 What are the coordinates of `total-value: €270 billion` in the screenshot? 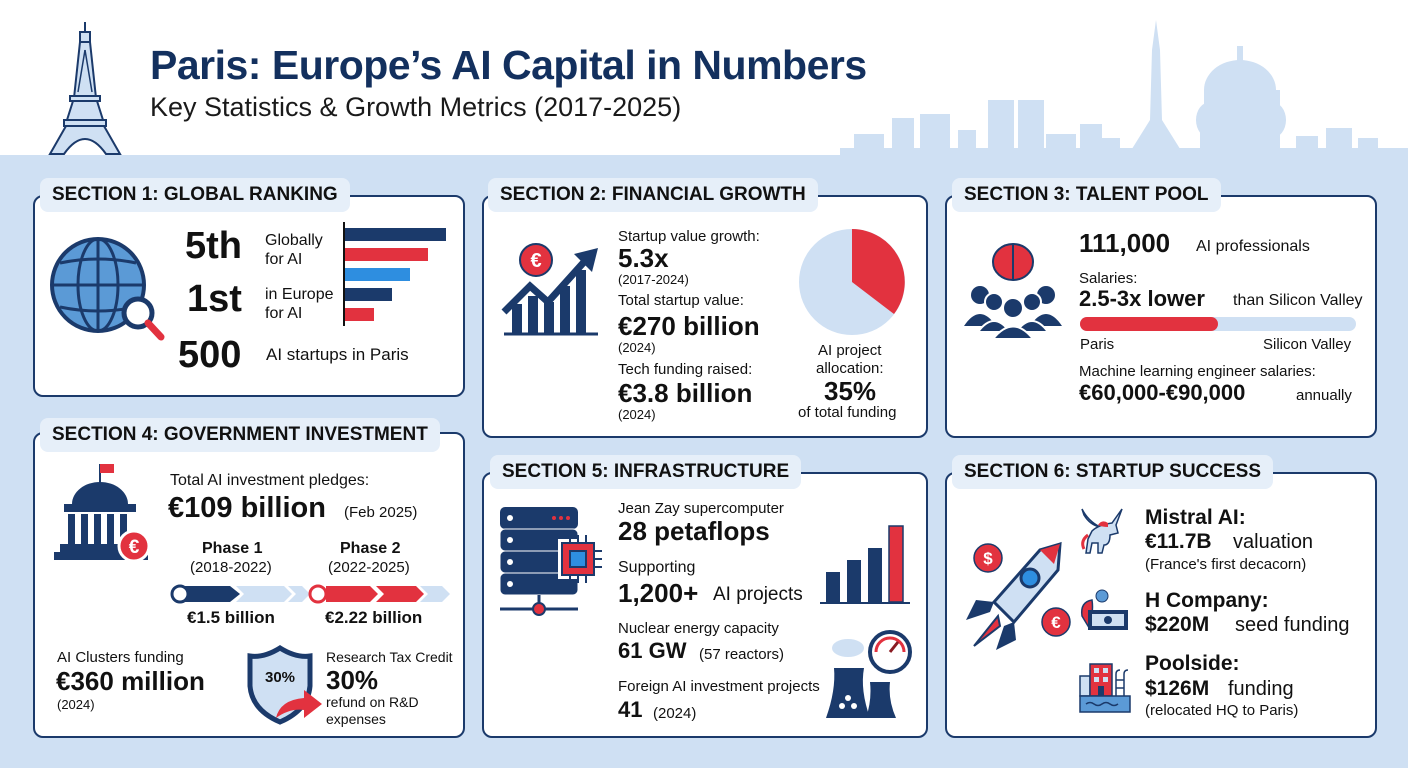 It's located at (689, 326).